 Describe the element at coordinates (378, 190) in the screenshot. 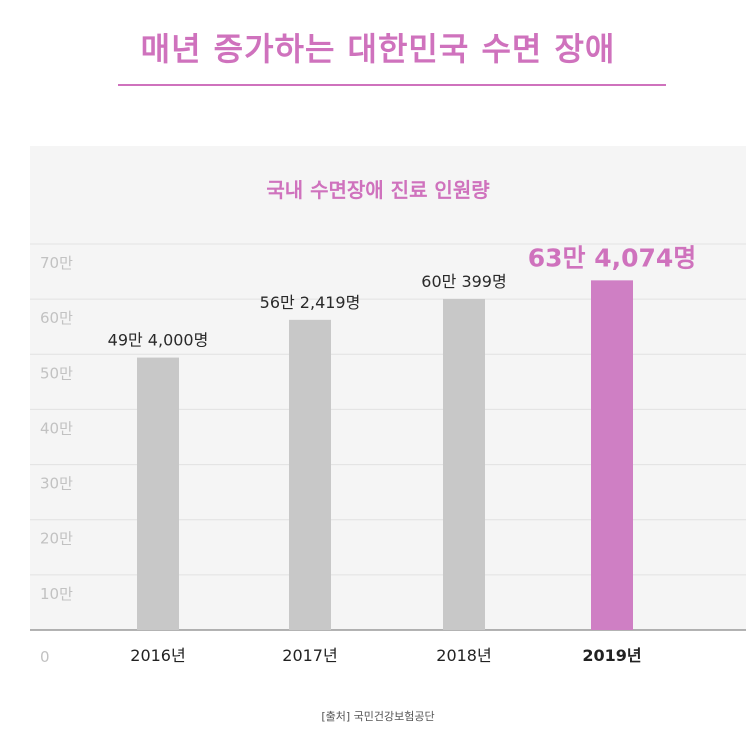

I see `chart-title: 국내 수면장애 진료 인원량` at that location.